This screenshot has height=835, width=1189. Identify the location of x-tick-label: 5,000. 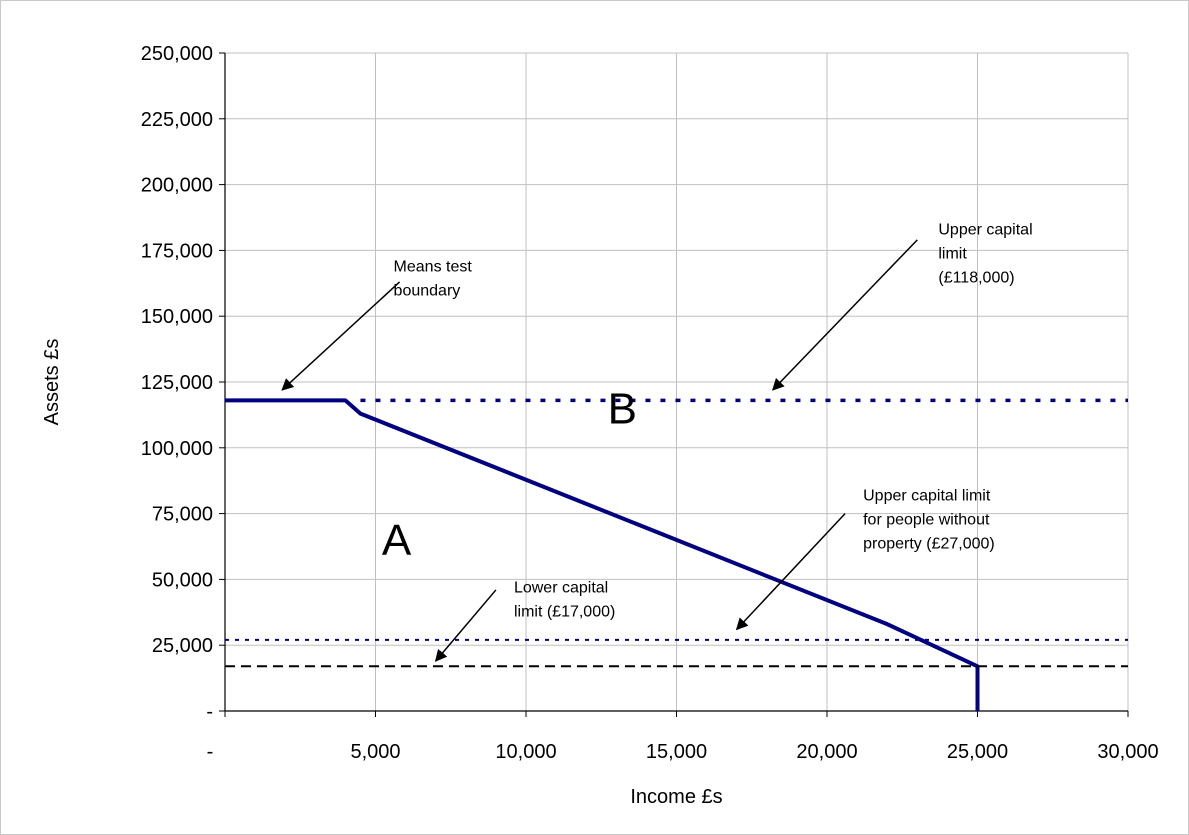
(375, 752).